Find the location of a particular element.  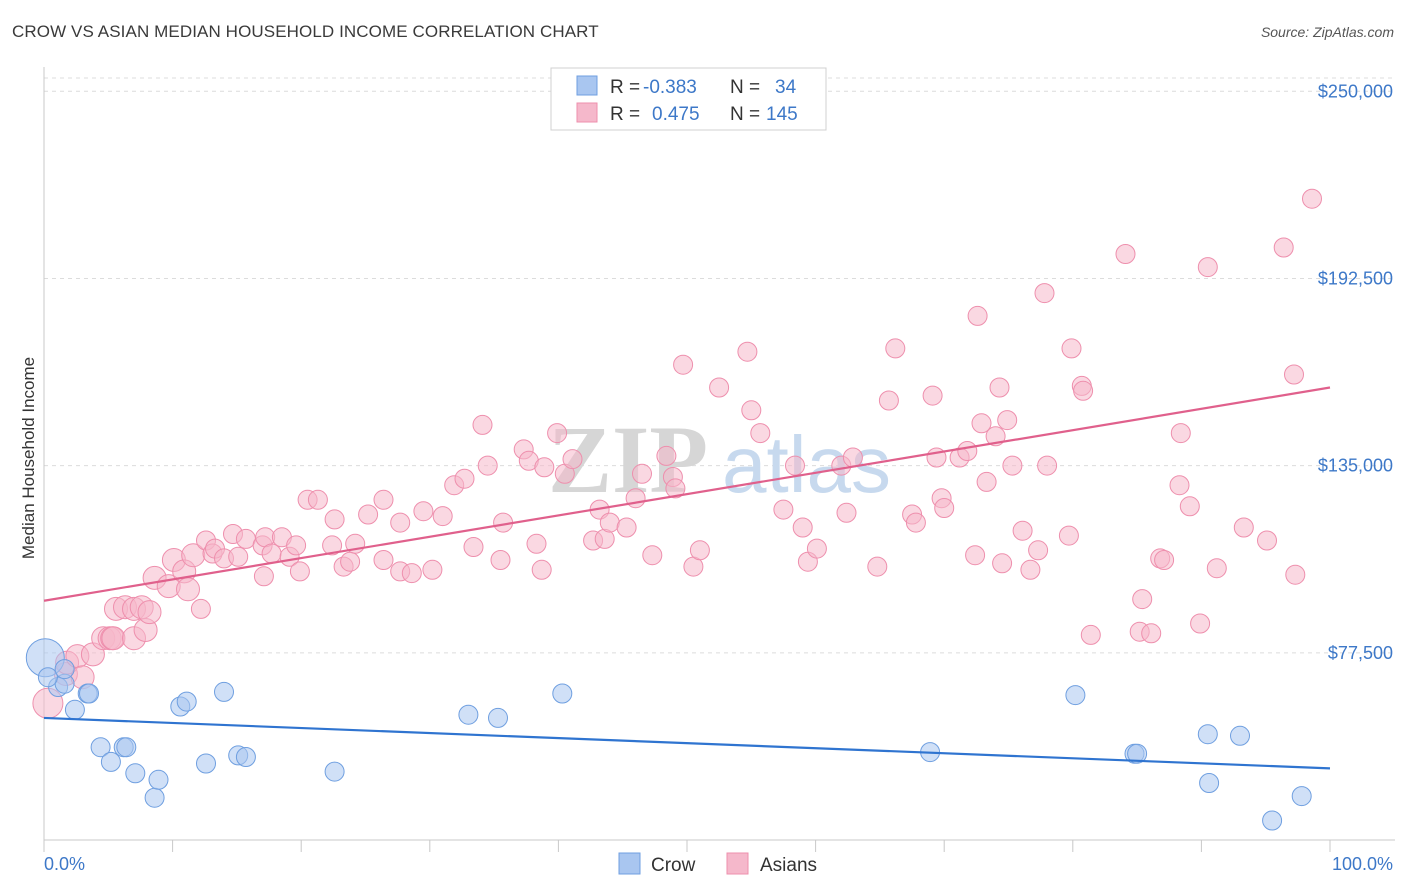

y-tick-labels: $77,500 $135,000 $192,500 $250,000 is located at coordinates (1355, 372).